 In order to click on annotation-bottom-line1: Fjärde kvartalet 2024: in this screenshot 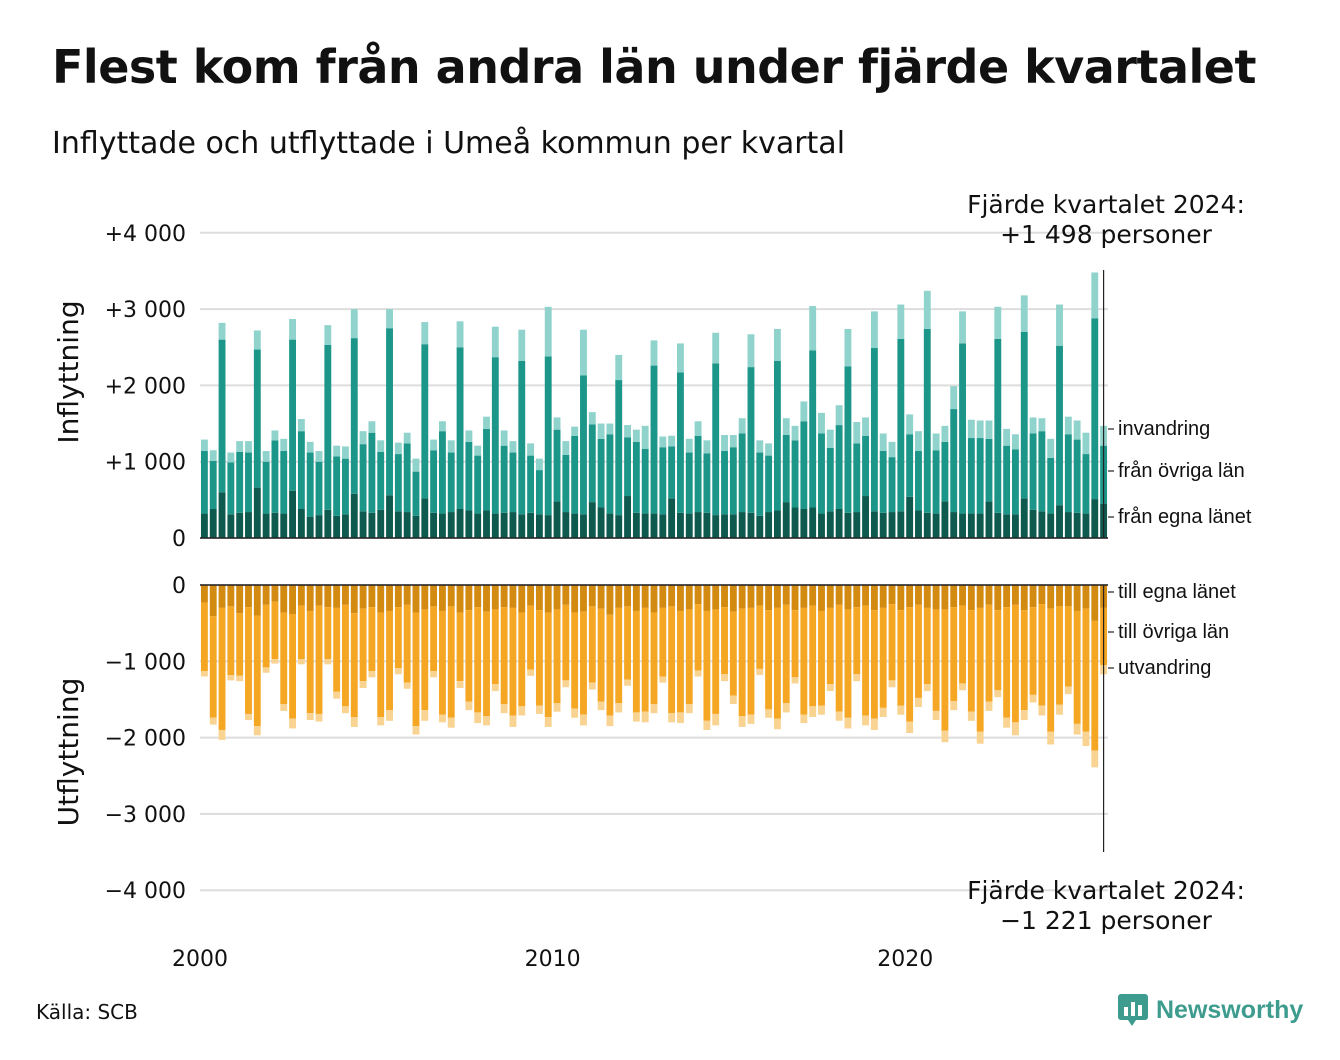, I will do `click(1106, 890)`.